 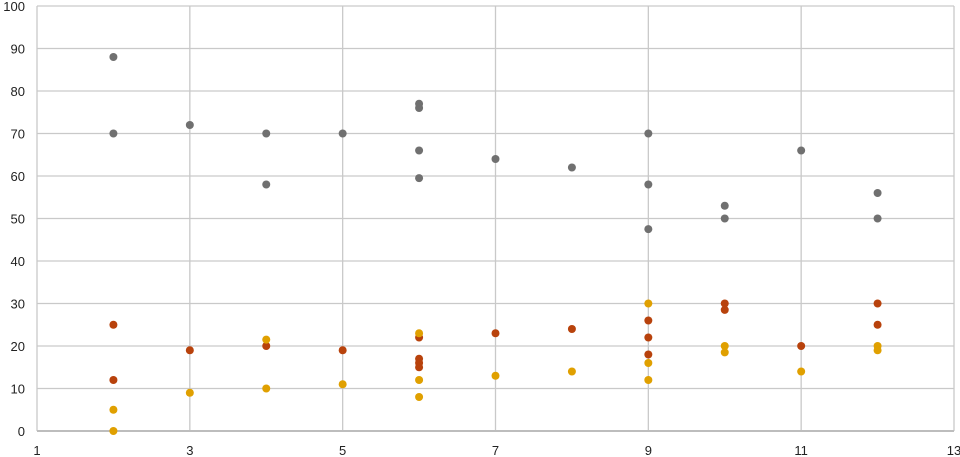 I want to click on x-tick-label: 7, so click(x=495, y=450).